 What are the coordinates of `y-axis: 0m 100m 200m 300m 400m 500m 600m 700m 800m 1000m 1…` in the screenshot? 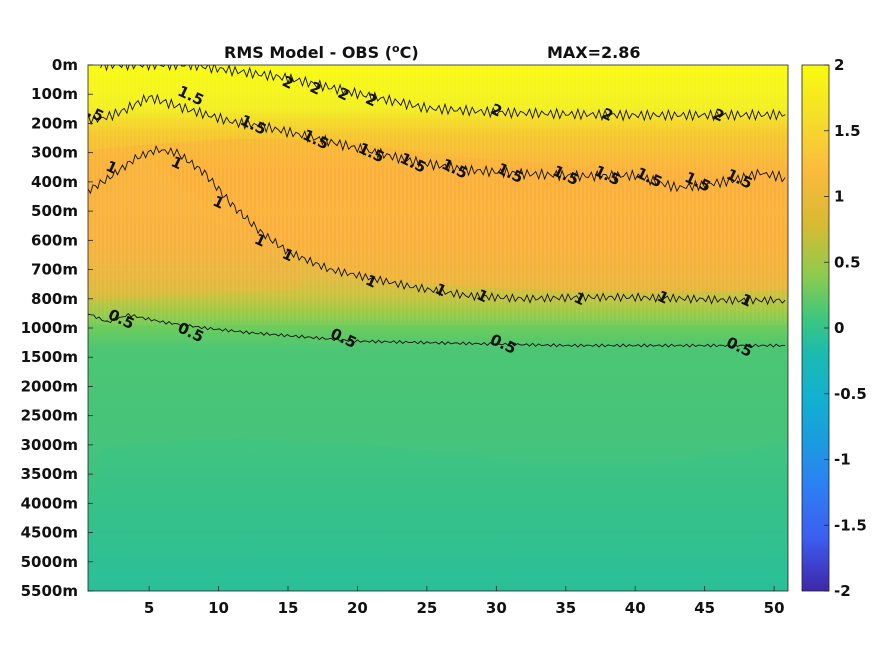 It's located at (57, 328).